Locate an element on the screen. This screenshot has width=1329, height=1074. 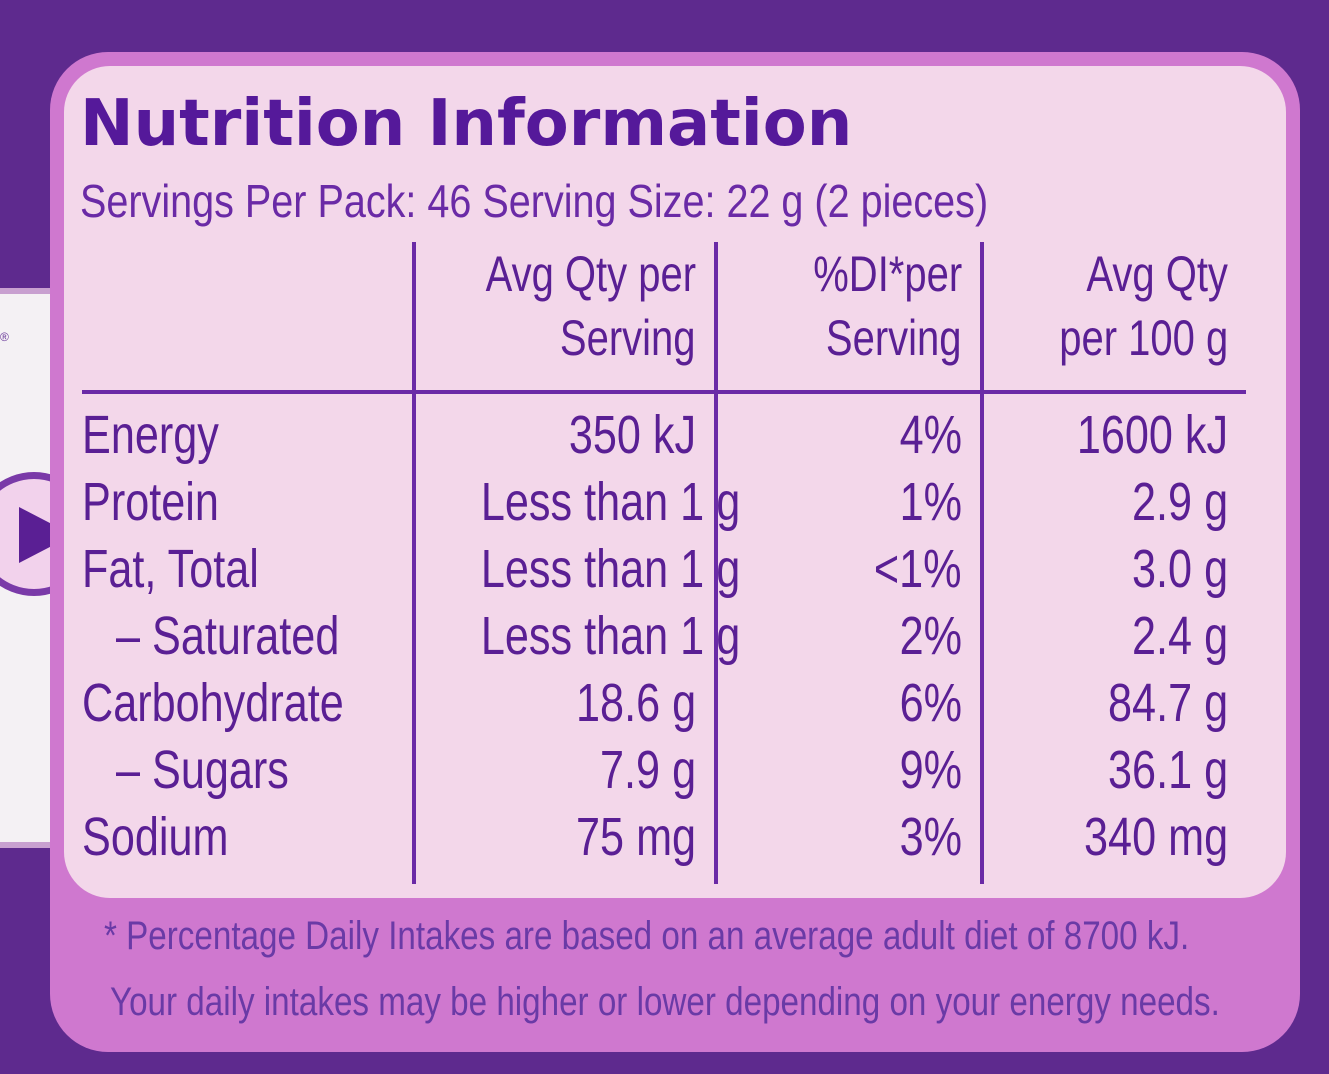
nutrient-name: Sodium is located at coordinates (155, 837).